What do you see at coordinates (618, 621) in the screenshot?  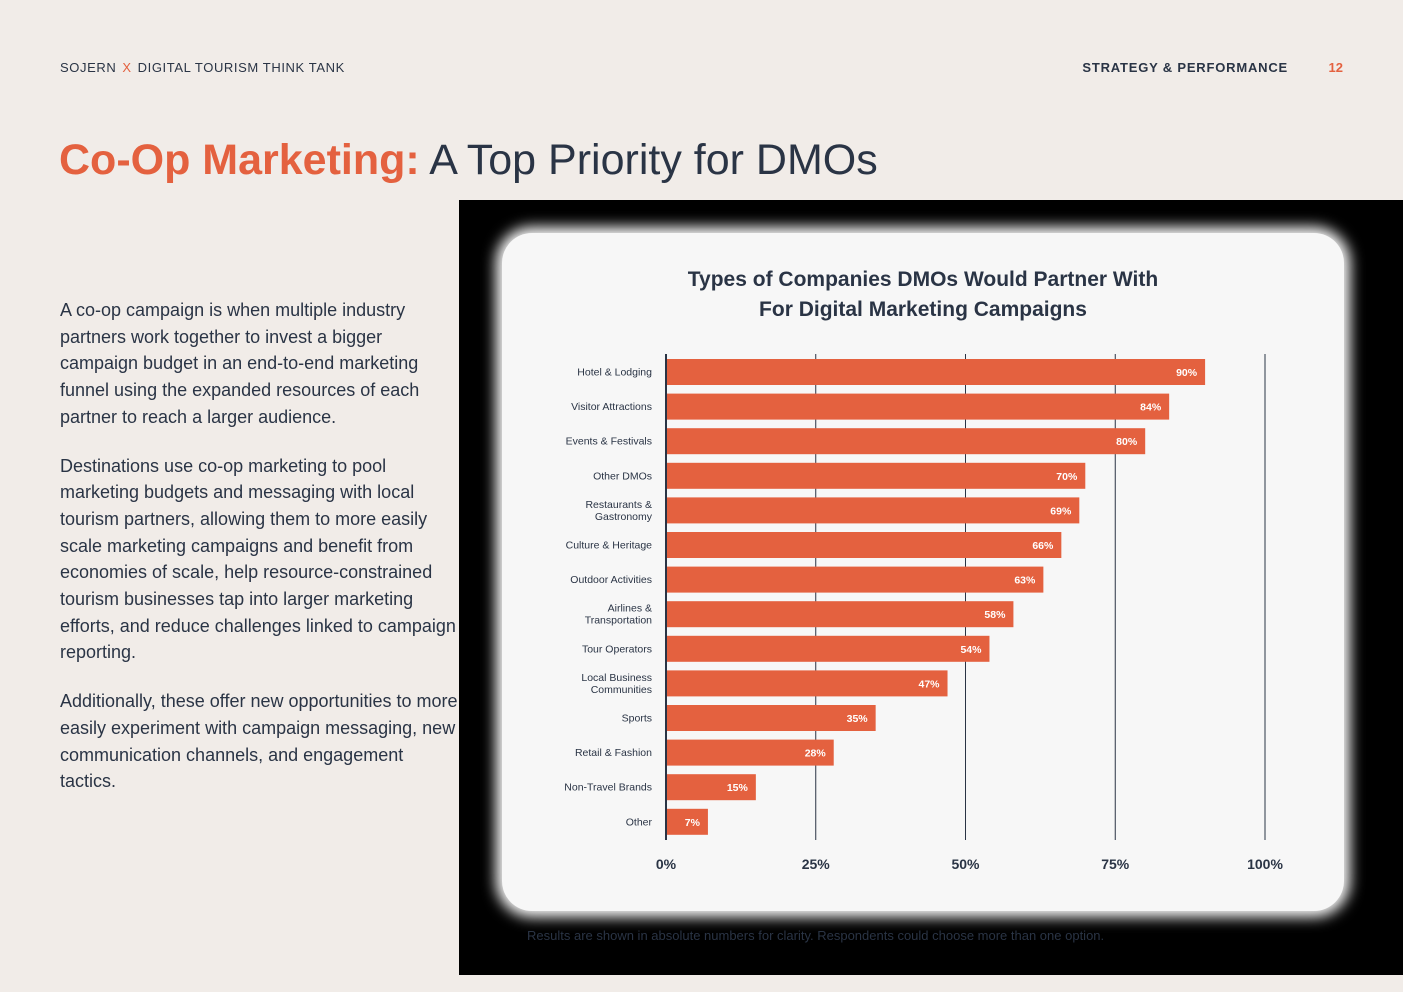 I see `category-label: Transportation` at bounding box center [618, 621].